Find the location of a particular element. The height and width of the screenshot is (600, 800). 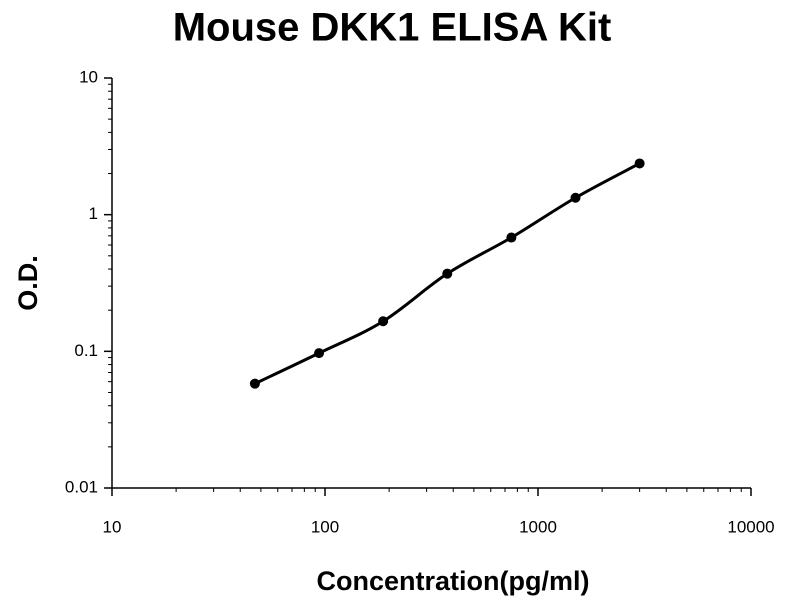

y-tick-label: 0.1 is located at coordinates (86, 350).